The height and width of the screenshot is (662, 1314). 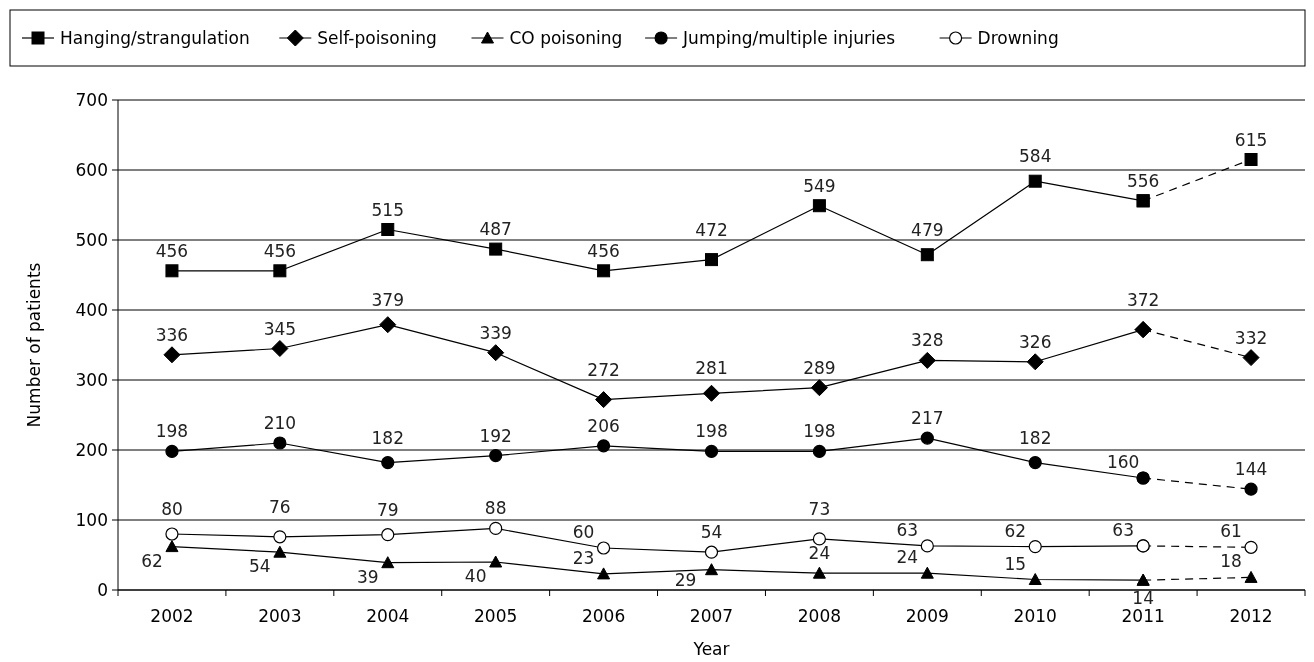 I want to click on data-label: 39, so click(x=367, y=576).